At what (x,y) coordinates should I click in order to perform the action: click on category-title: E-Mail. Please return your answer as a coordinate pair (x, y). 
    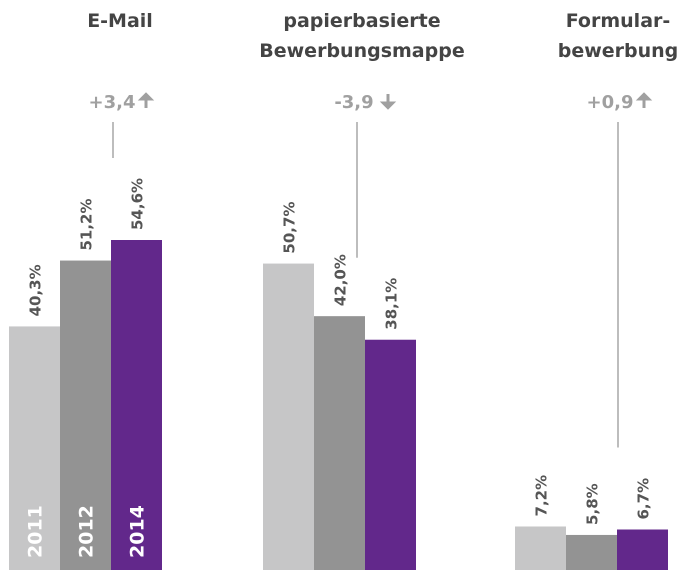
    Looking at the image, I should click on (120, 21).